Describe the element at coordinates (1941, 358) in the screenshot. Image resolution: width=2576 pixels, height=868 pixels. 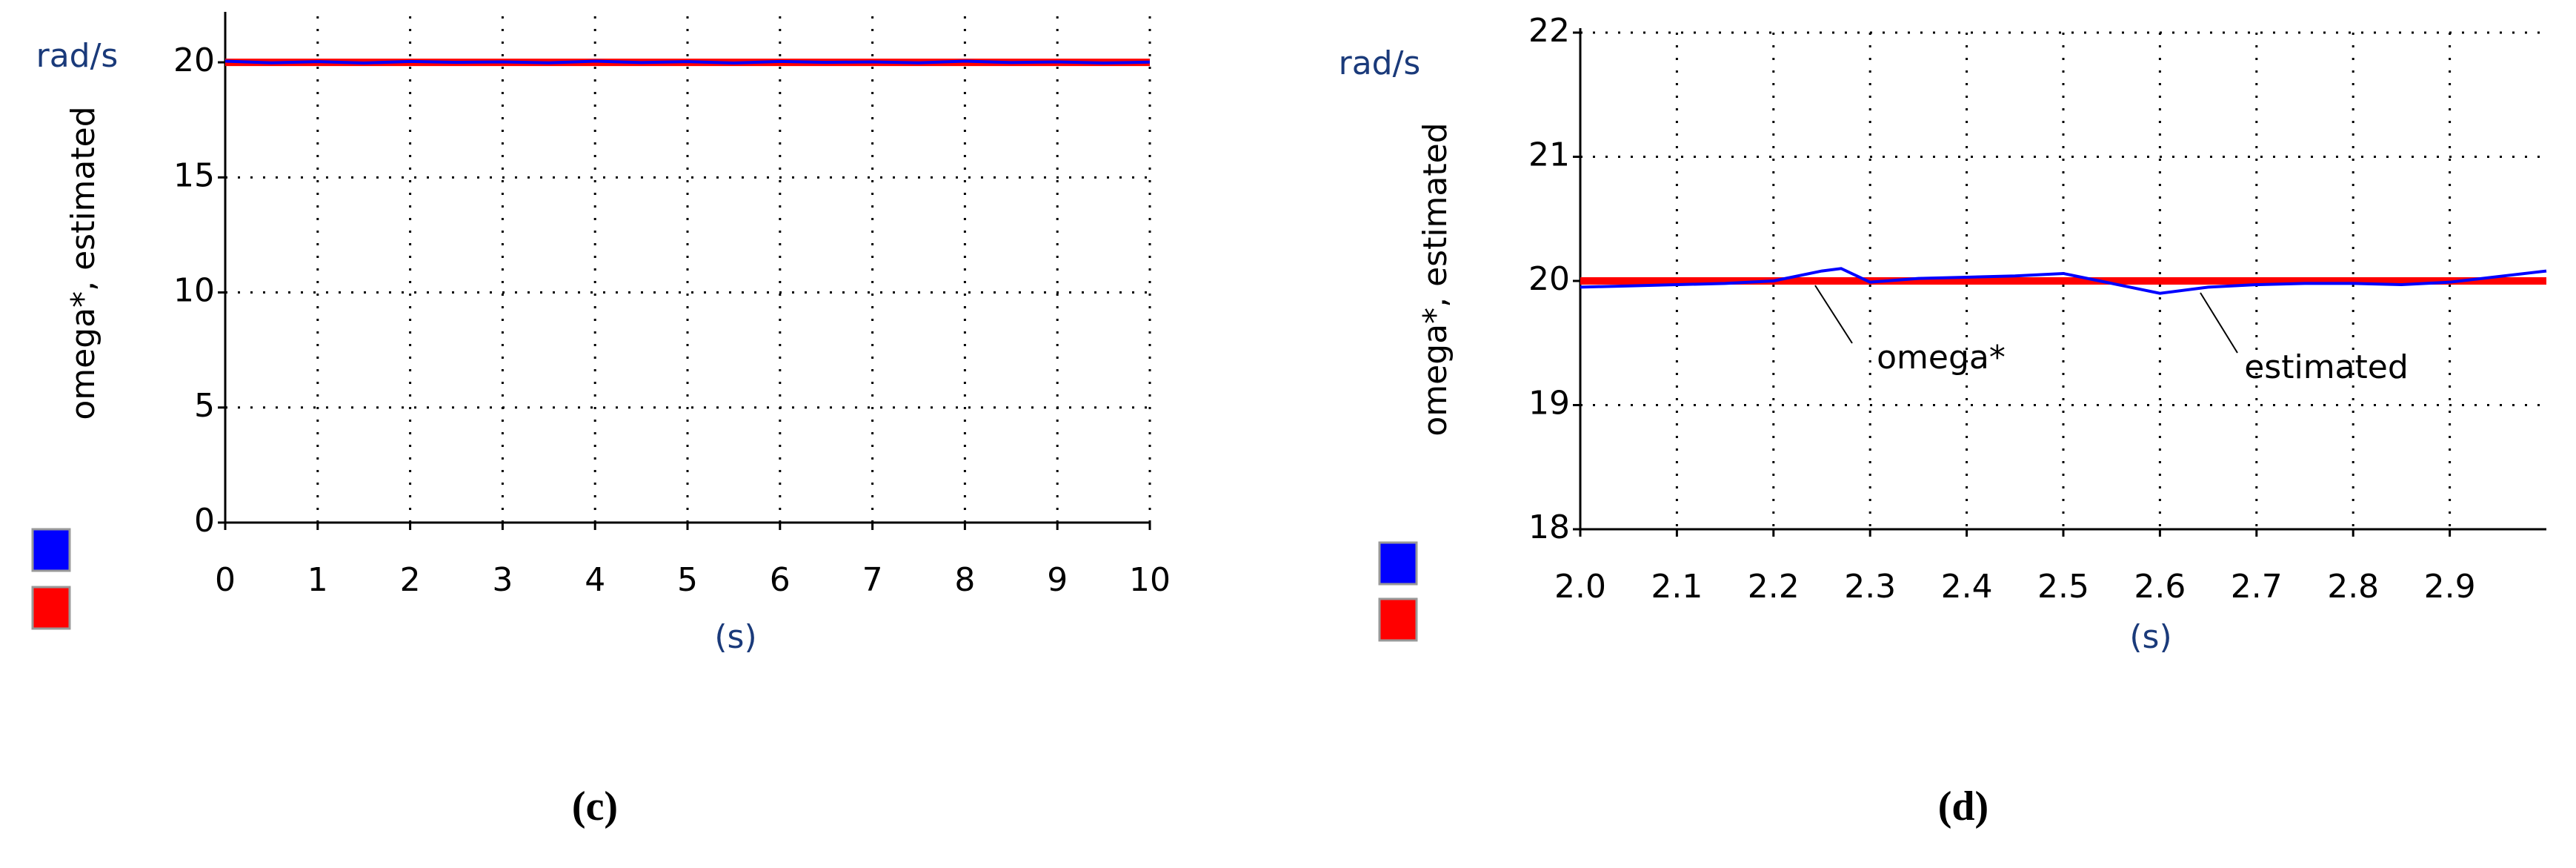
I see `annotation: omega*` at that location.